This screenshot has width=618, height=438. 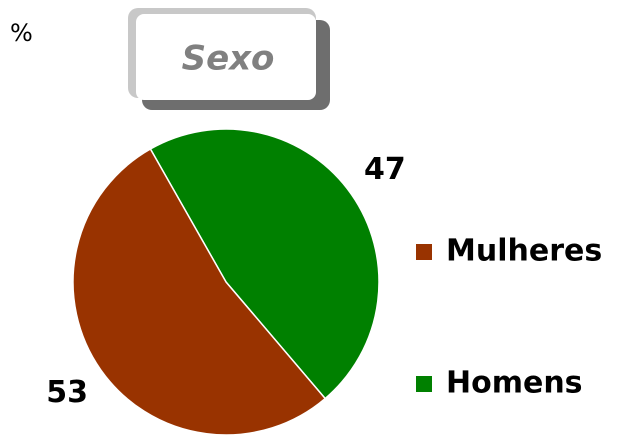 I want to click on data-label: 53, so click(x=67, y=392).